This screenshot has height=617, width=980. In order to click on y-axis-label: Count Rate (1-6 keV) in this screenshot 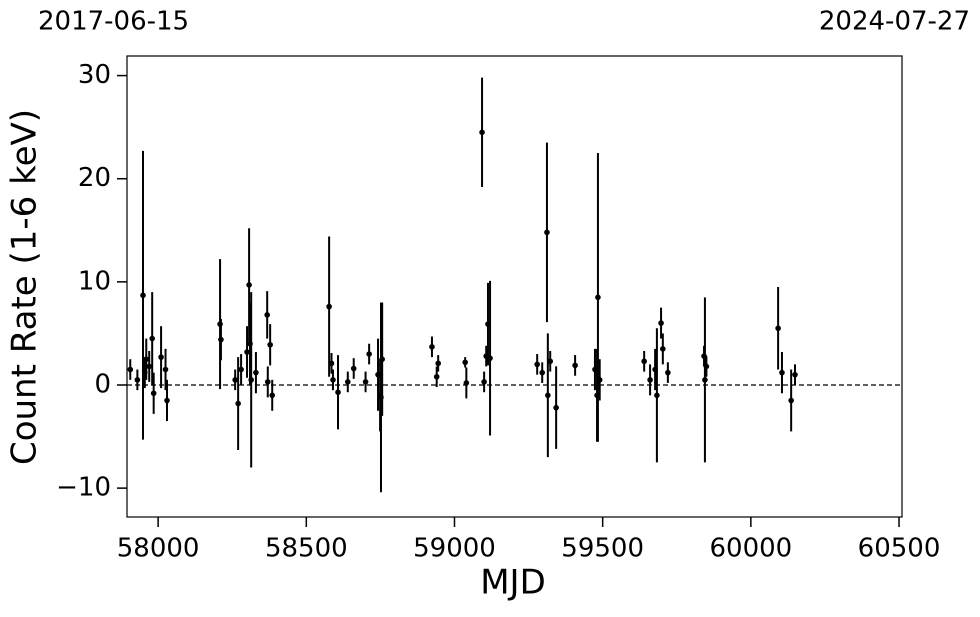, I will do `click(25, 287)`.